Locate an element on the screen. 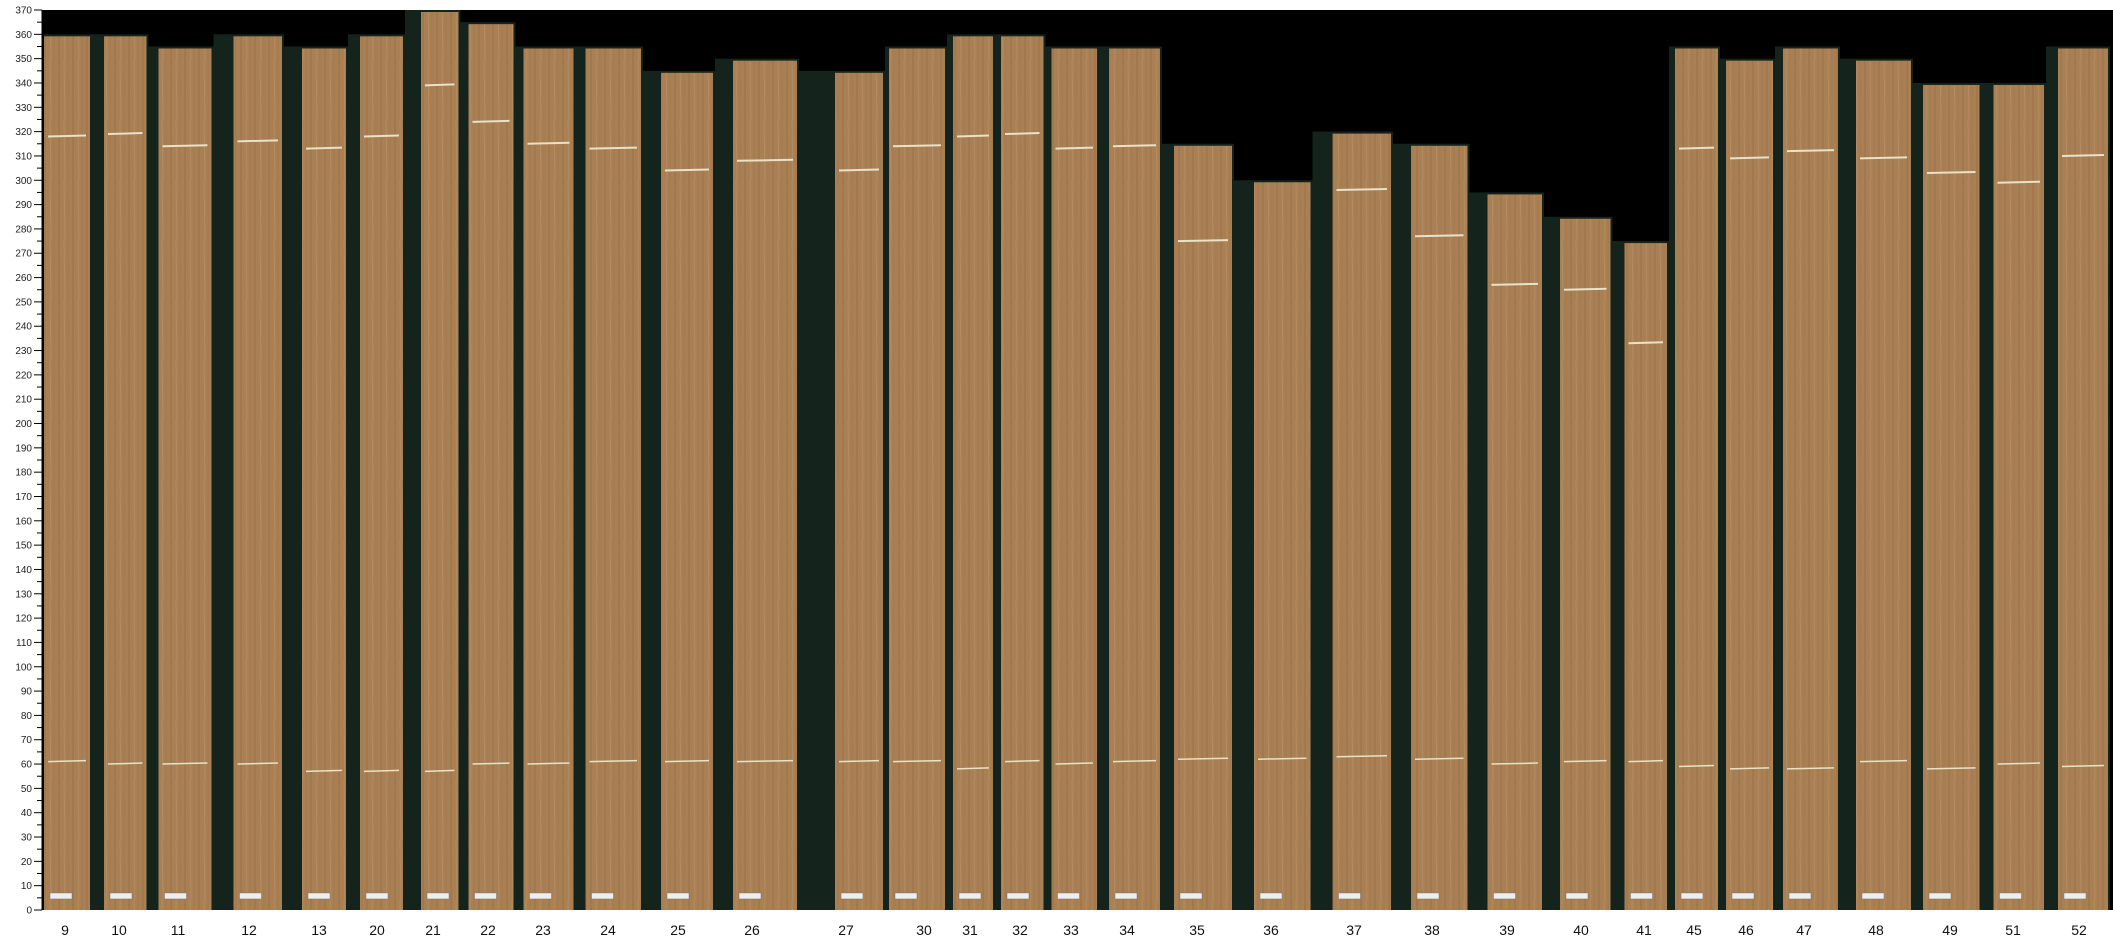 This screenshot has height=950, width=2113. y-tick-label: 40 is located at coordinates (27, 813).